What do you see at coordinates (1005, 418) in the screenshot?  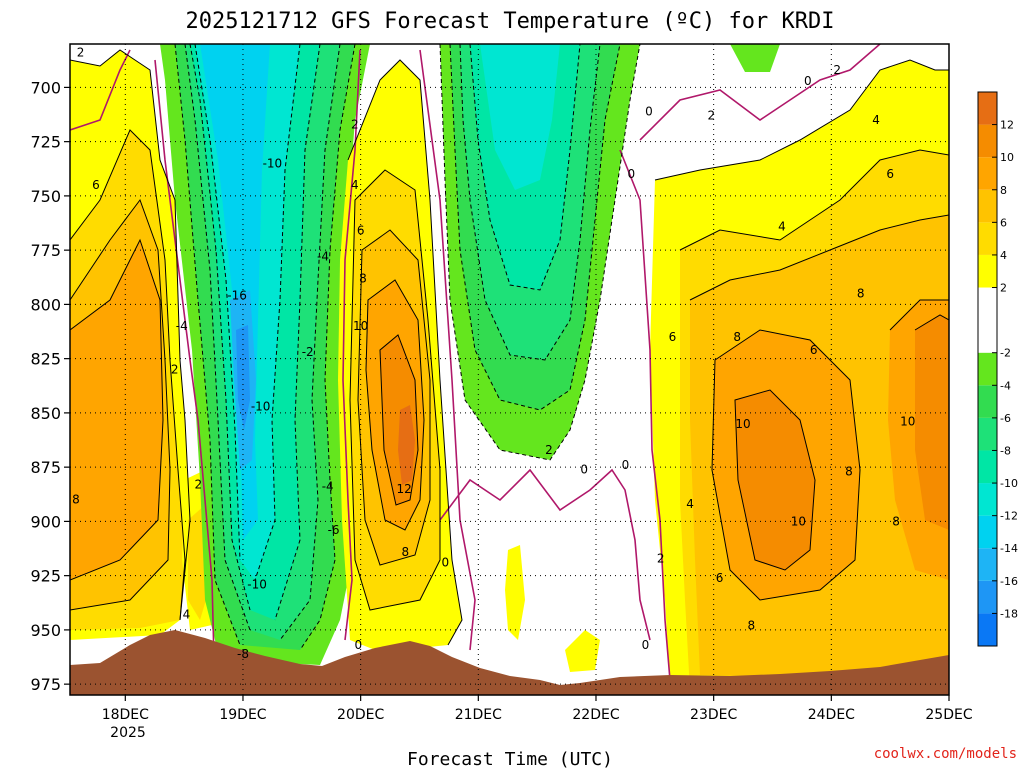 I see `colorbar-tick-label: -6` at bounding box center [1005, 418].